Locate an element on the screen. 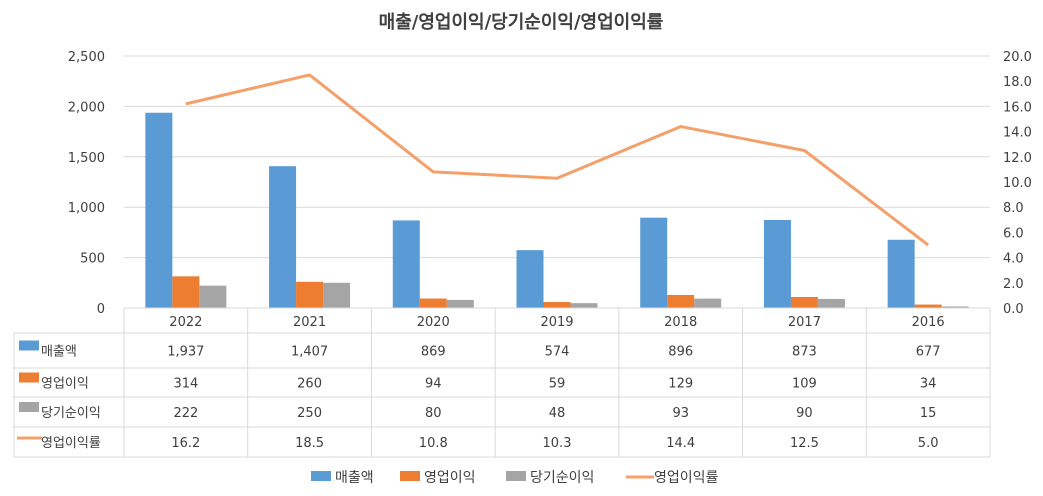 The width and height of the screenshot is (1043, 496). table-cell: 80 is located at coordinates (433, 413).